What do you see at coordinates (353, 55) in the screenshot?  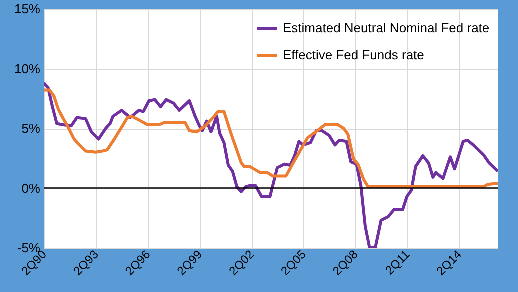 I see `legend-label: Effective Fed Funds rate` at bounding box center [353, 55].